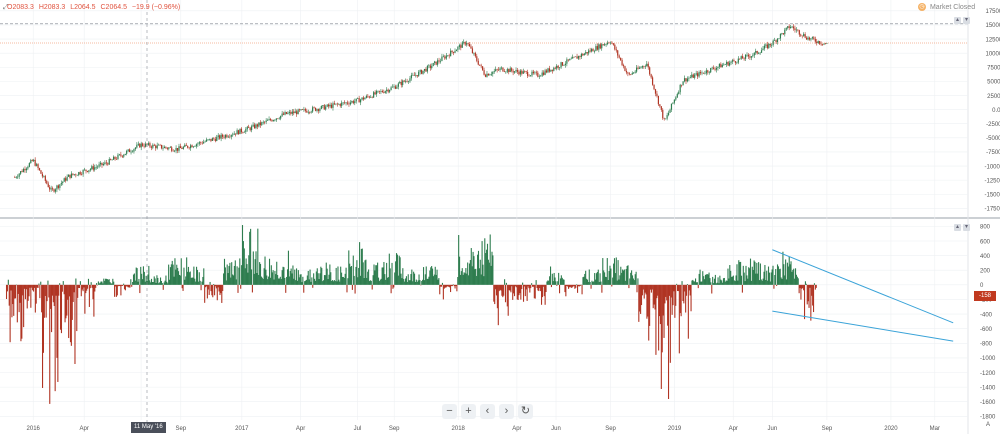  I want to click on auto-scale-toggle: A, so click(988, 425).